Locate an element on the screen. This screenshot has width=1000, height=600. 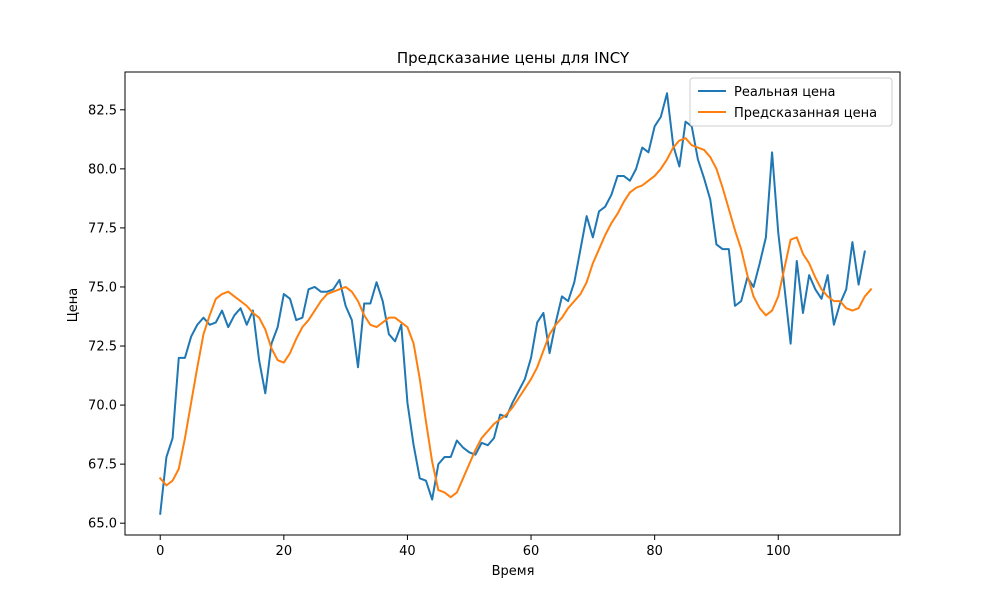
y-tick-label: 77.5 is located at coordinates (102, 228).